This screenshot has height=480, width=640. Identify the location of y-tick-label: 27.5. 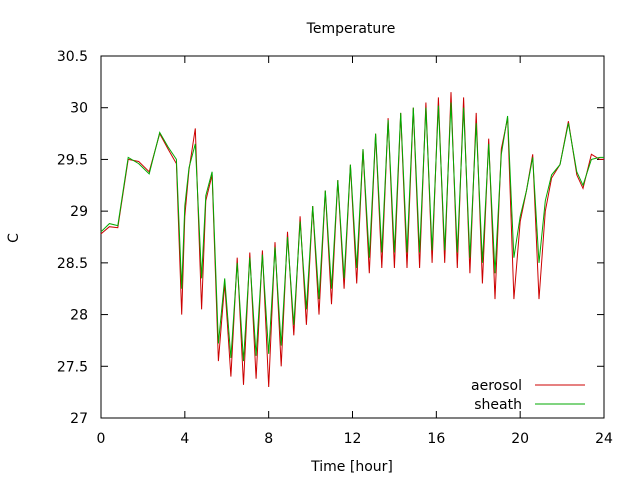
(72, 367).